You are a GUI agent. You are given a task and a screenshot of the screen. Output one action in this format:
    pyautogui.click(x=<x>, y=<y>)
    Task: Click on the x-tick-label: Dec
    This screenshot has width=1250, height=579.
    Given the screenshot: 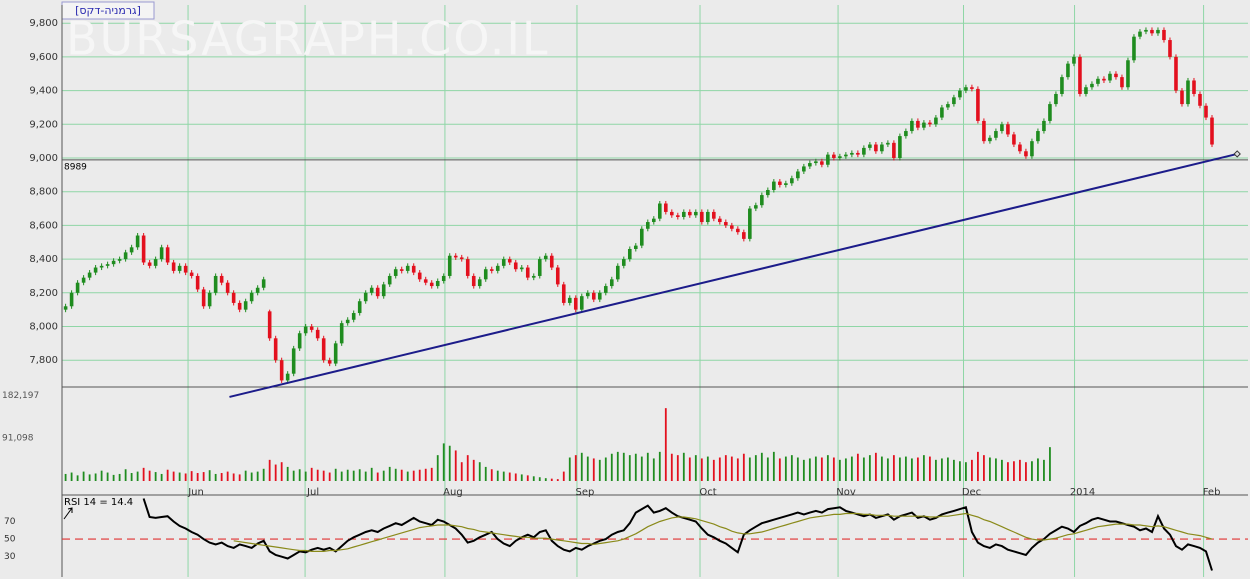 What is the action you would take?
    pyautogui.click(x=971, y=492)
    